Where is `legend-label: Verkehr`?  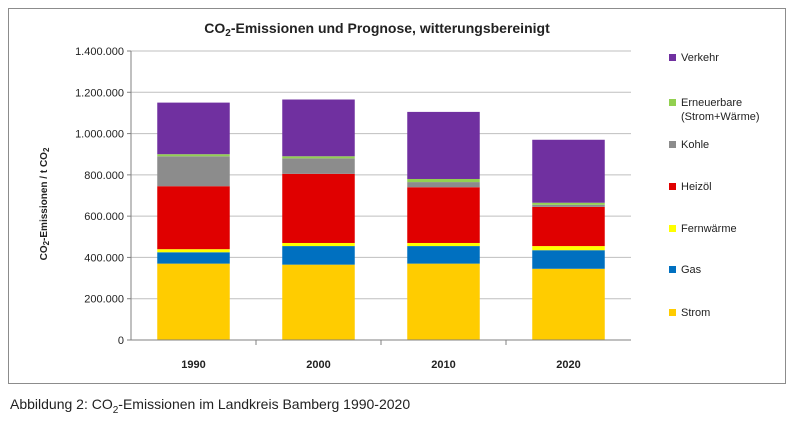
legend-label: Verkehr is located at coordinates (700, 58).